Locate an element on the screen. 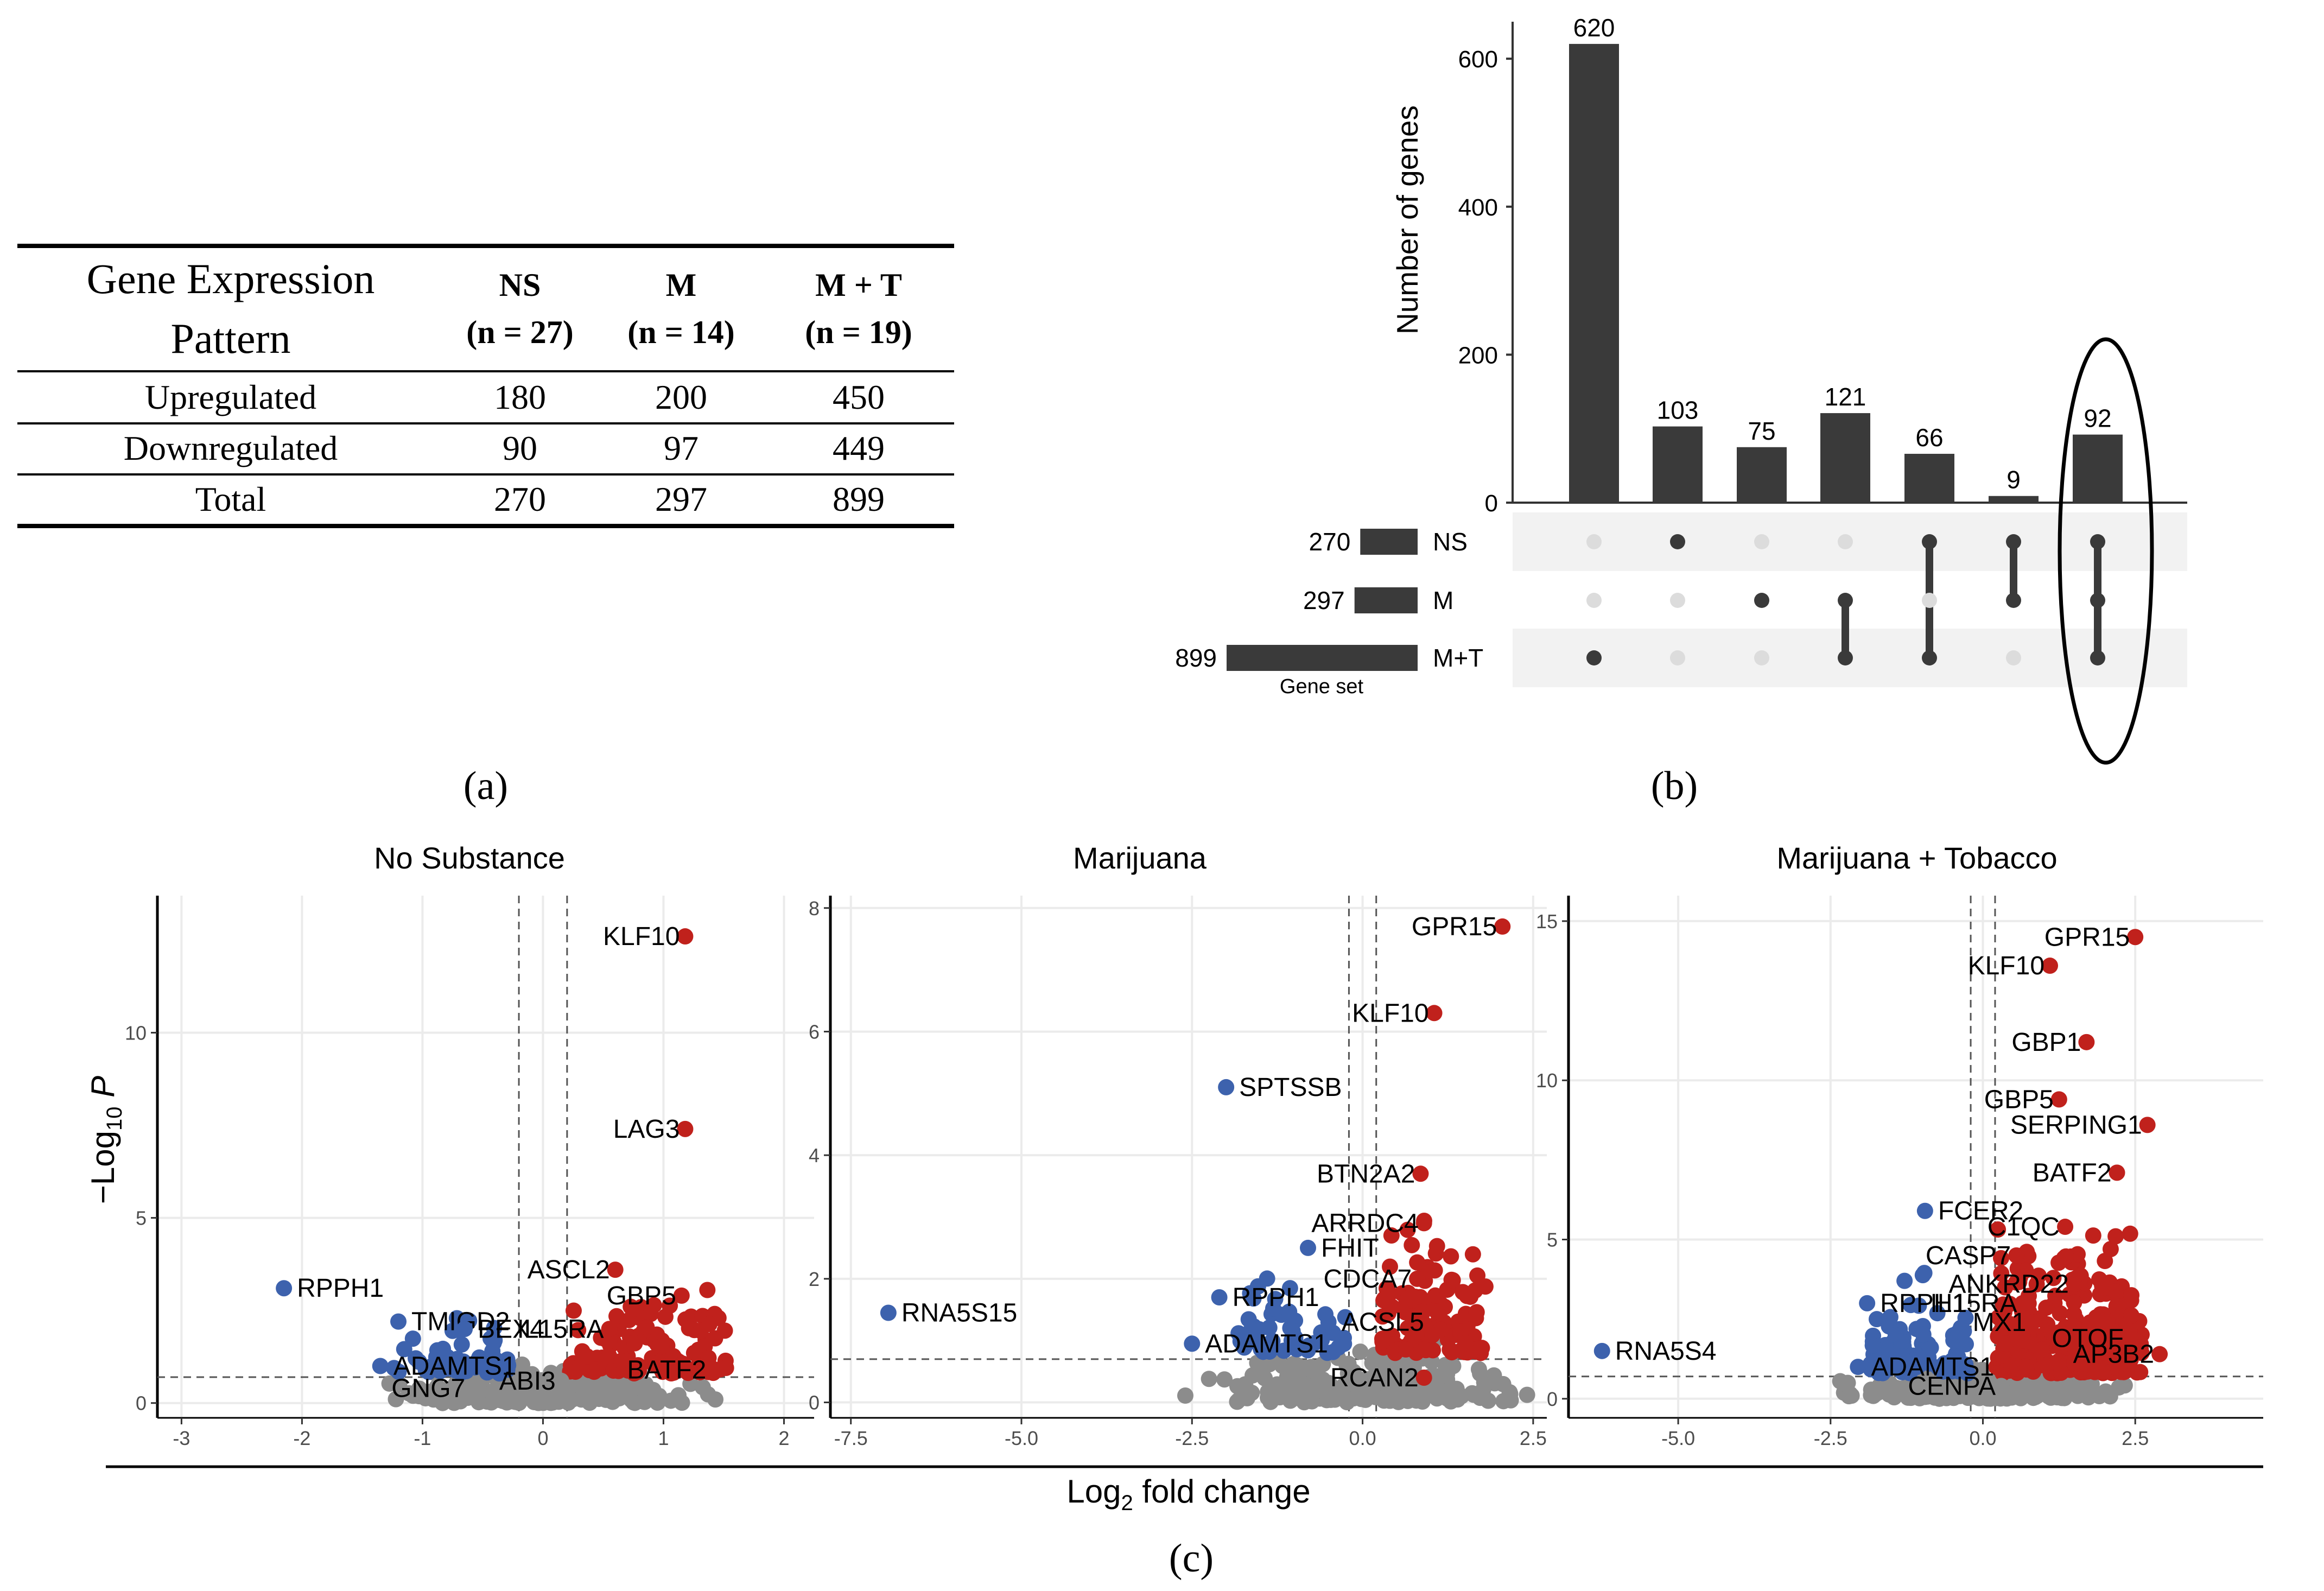 This screenshot has height=1591, width=2324. volcano-axes: -7.5 -5.0 -2.5 0.0 2.5 0 2 4 6 8 is located at coordinates (1178, 1172).